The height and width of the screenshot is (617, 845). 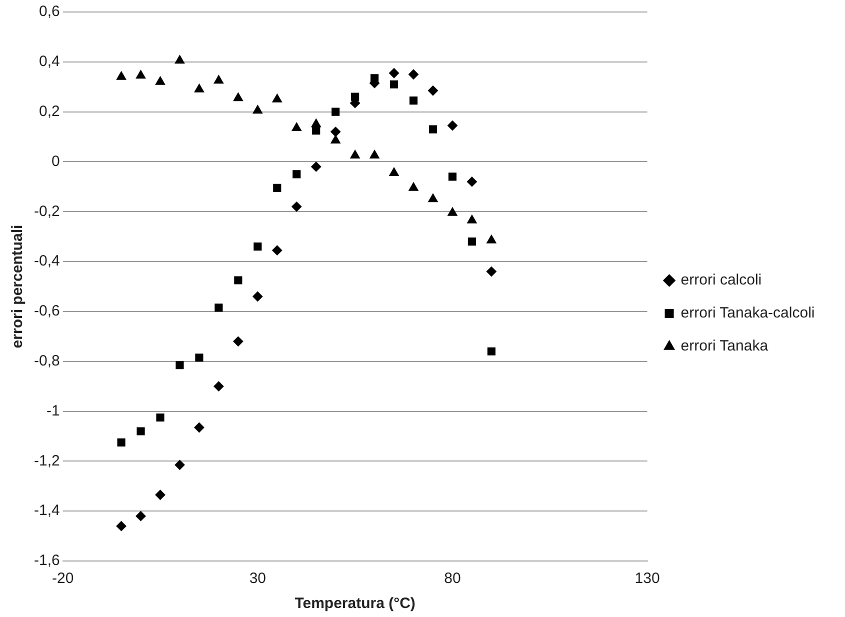 I want to click on x-tick-label: 130, so click(x=647, y=579).